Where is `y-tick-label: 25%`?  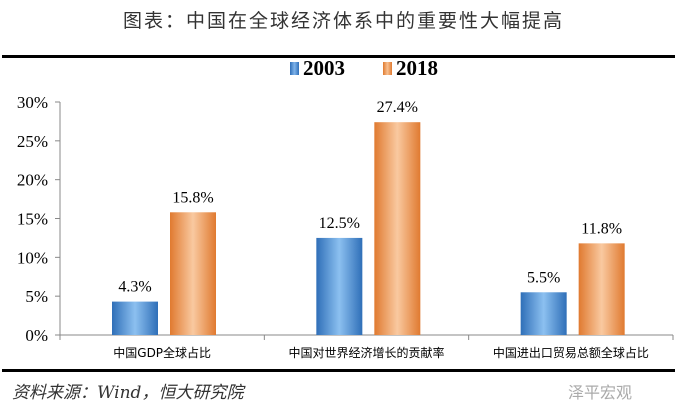 y-tick-label: 25% is located at coordinates (32, 141).